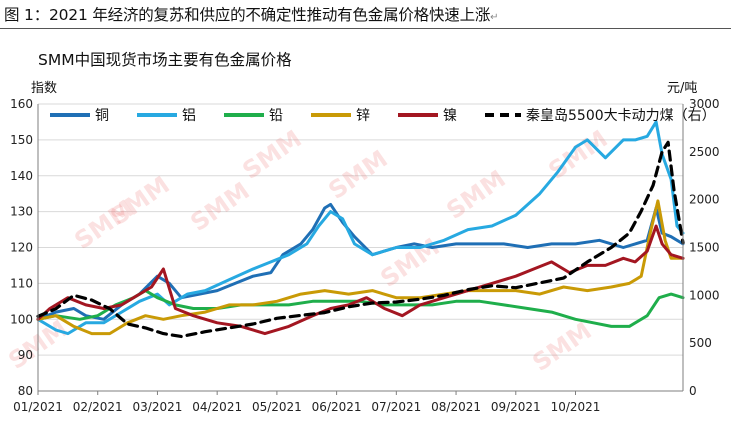 This screenshot has width=731, height=425. What do you see at coordinates (25, 391) in the screenshot?
I see `y-tick-label: 80` at bounding box center [25, 391].